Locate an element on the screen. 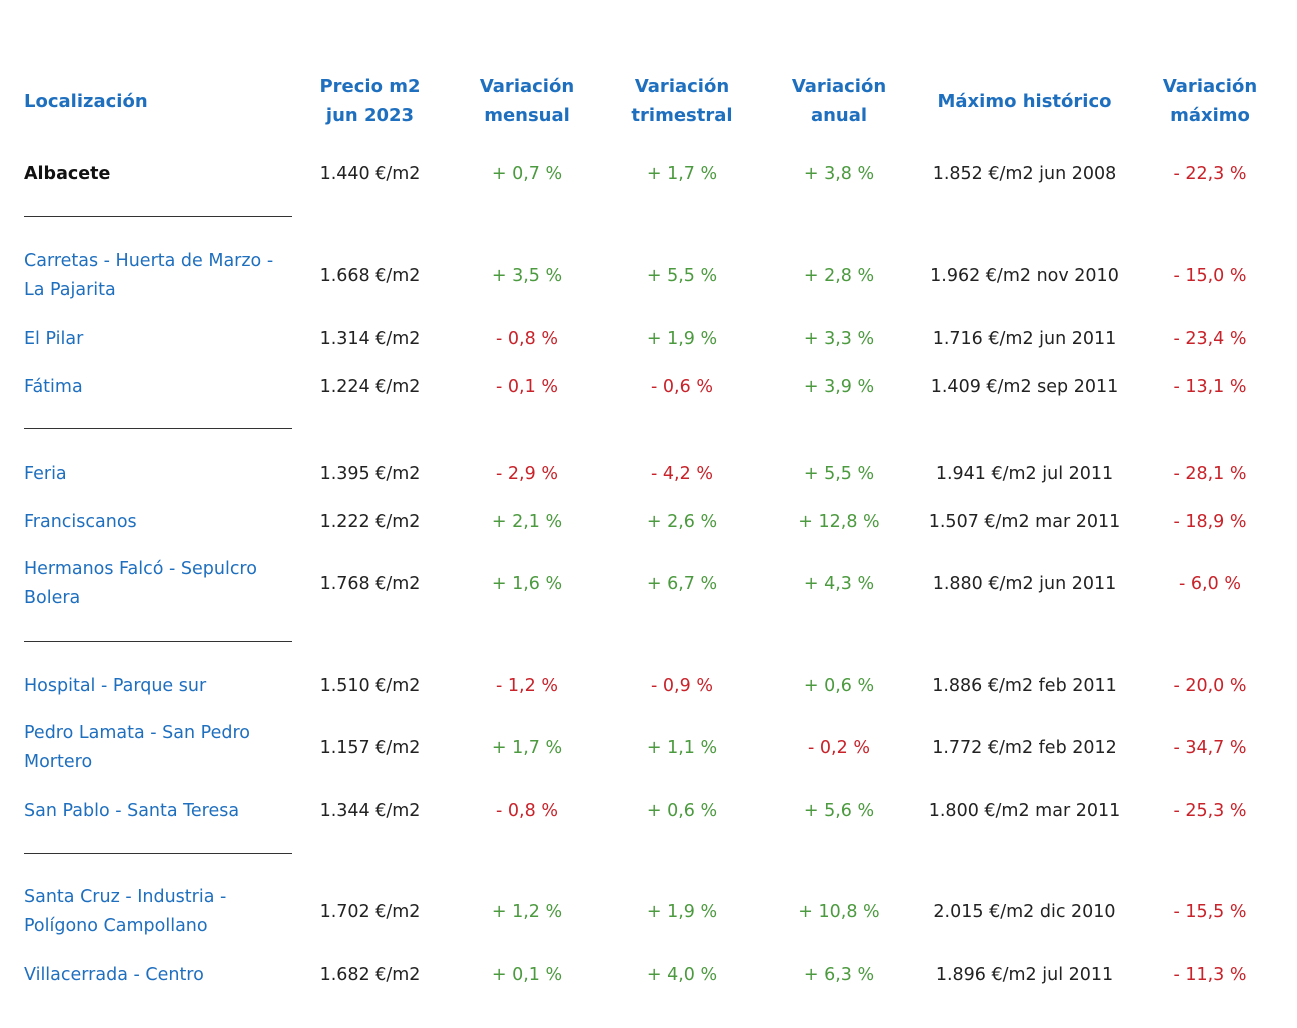 Image resolution: width=1297 pixels, height=1028 pixels. quarterly-variation: + 4,0 % is located at coordinates (682, 974).